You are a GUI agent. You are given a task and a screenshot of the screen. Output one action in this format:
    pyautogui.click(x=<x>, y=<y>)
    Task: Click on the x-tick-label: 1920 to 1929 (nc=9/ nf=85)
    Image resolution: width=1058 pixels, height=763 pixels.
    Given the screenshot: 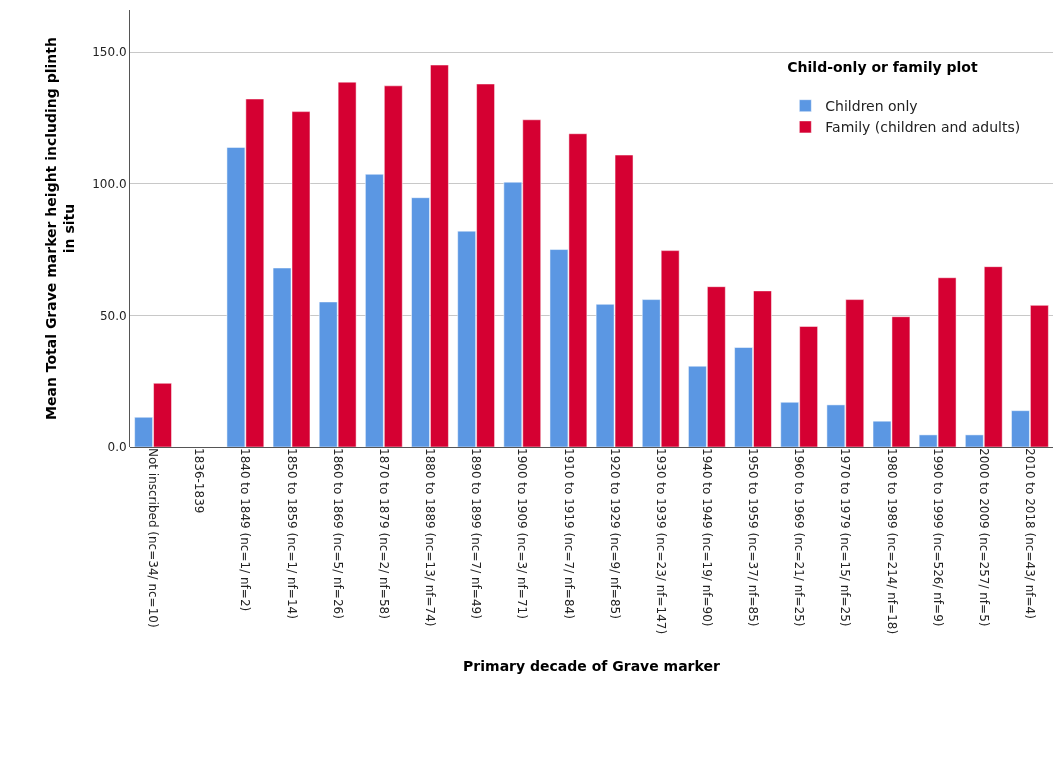 What is the action you would take?
    pyautogui.click(x=614, y=533)
    